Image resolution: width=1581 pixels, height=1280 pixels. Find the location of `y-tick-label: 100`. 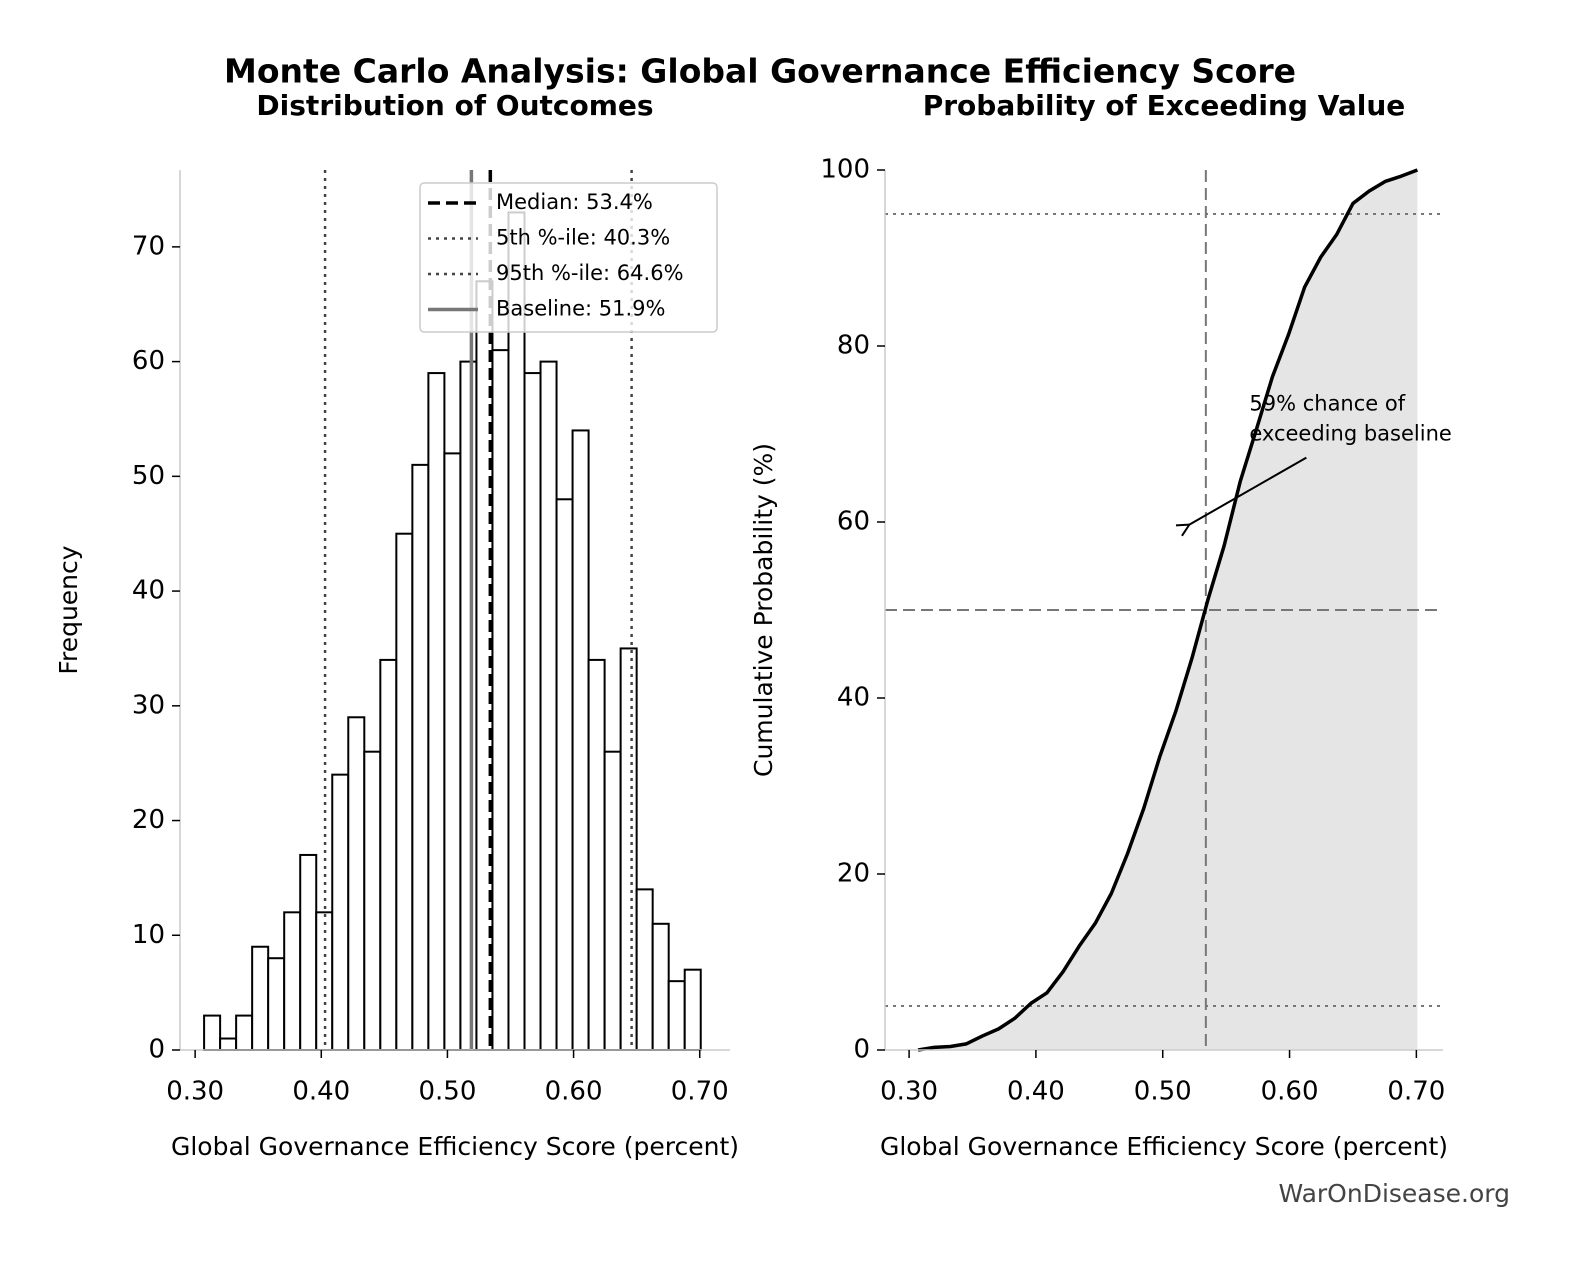

y-tick-label: 100 is located at coordinates (845, 170).